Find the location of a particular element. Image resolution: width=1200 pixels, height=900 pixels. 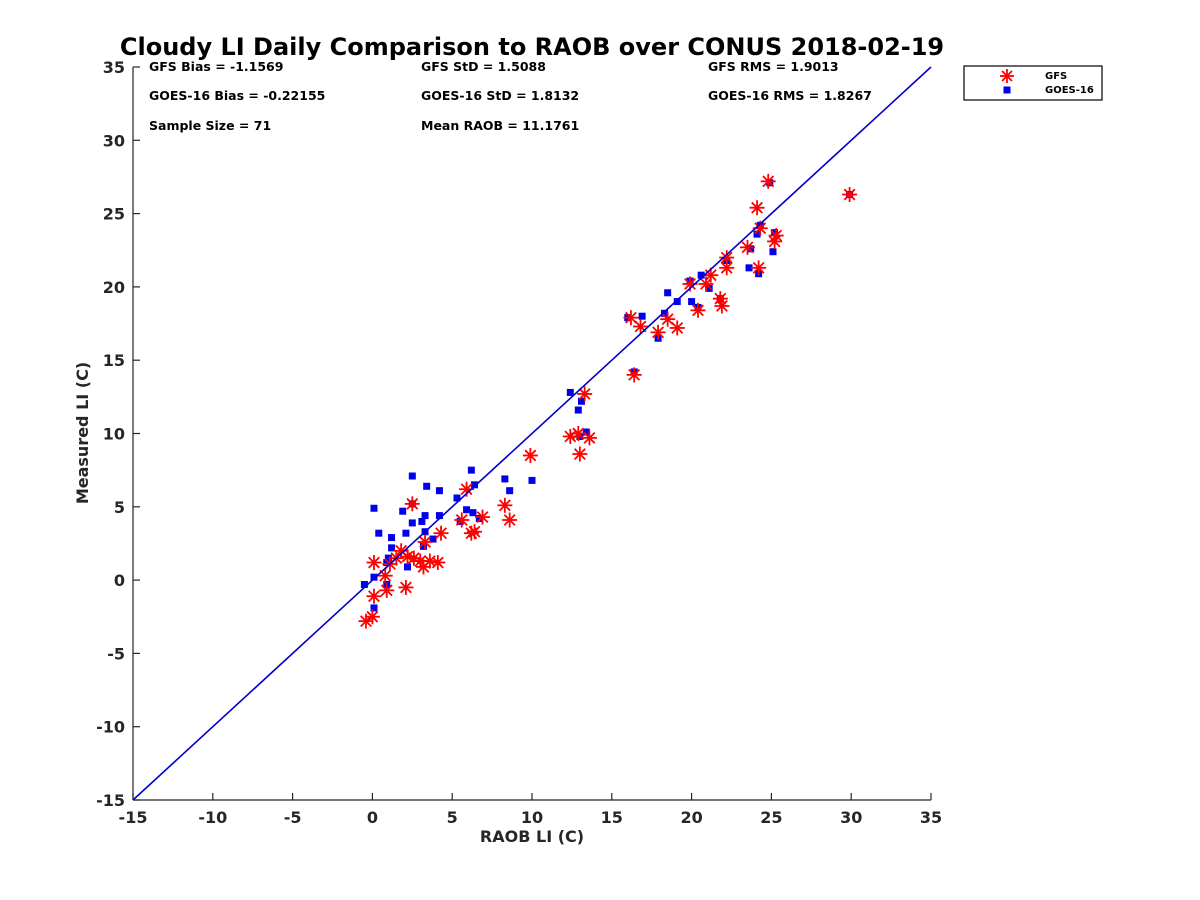

stat-goes-rms: GOES-16 RMS = 1.8267 is located at coordinates (790, 95).